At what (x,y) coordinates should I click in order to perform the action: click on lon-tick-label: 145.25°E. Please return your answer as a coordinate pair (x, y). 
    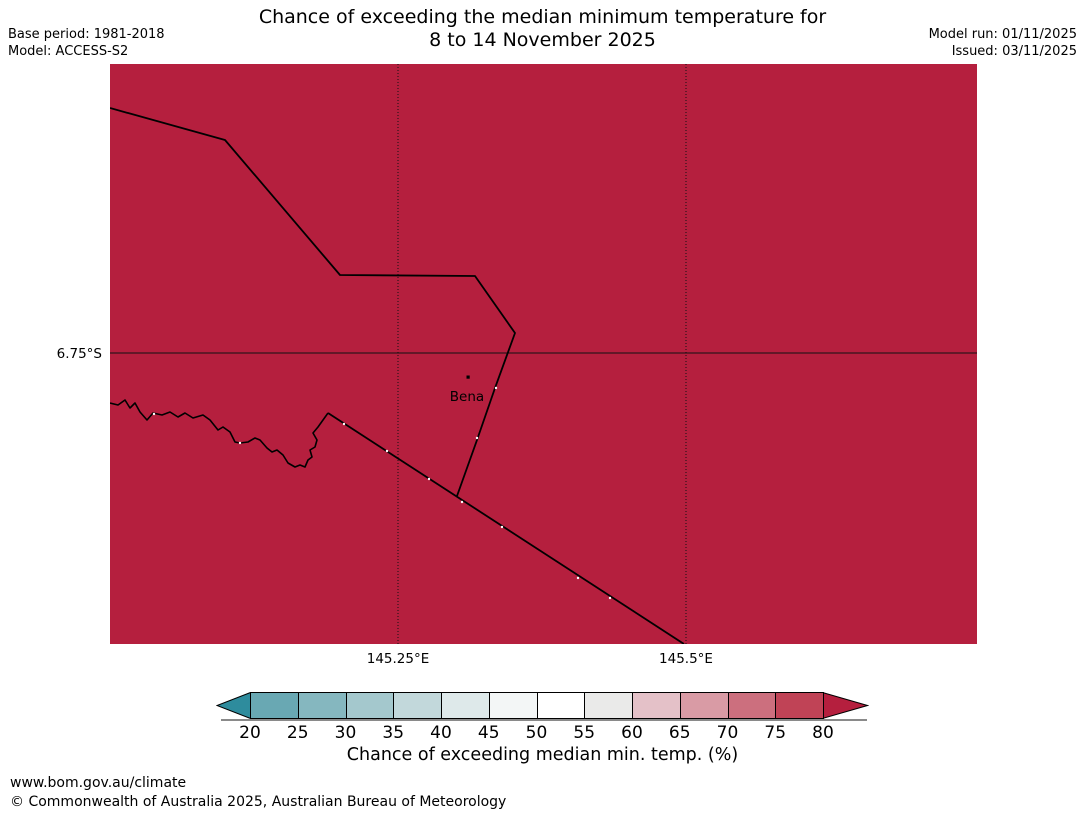
    Looking at the image, I should click on (398, 659).